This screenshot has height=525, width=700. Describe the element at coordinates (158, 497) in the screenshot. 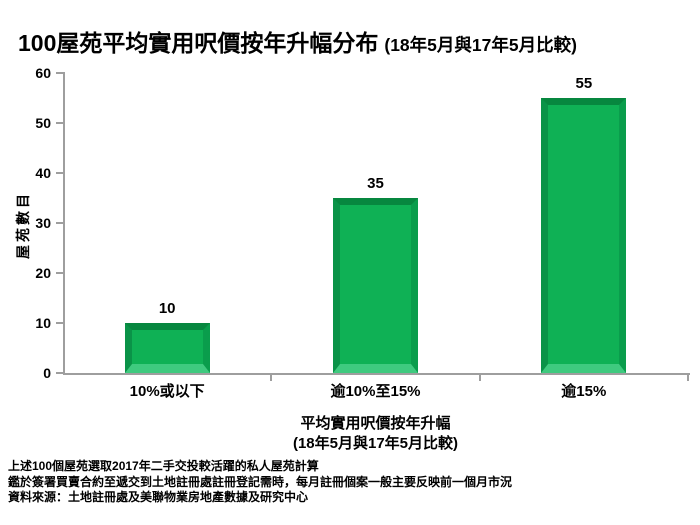

I see `footnote-line-3: 資料來源：土地註冊處及美聯物業房地產數據及研究中心` at that location.